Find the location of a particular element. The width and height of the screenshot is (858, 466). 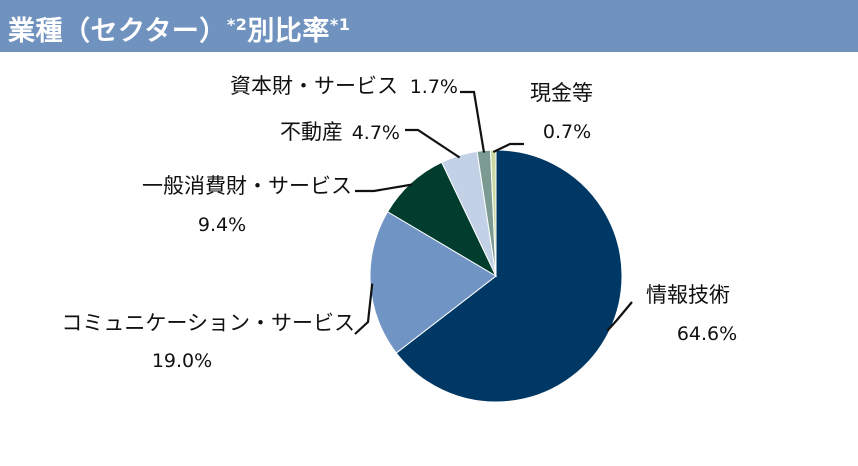

leader-line-real-estate is located at coordinates (433, 143).